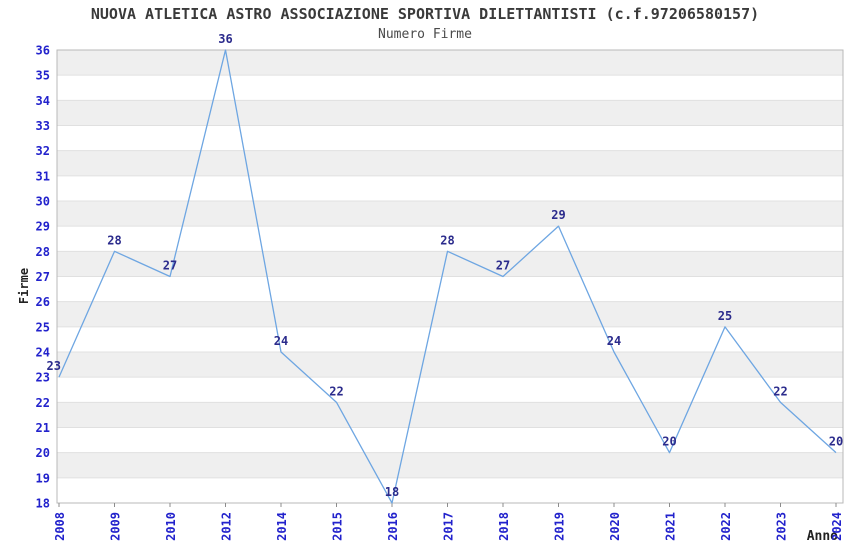 This screenshot has width=850, height=550. Describe the element at coordinates (43, 202) in the screenshot. I see `y-tick-label: 30` at that location.